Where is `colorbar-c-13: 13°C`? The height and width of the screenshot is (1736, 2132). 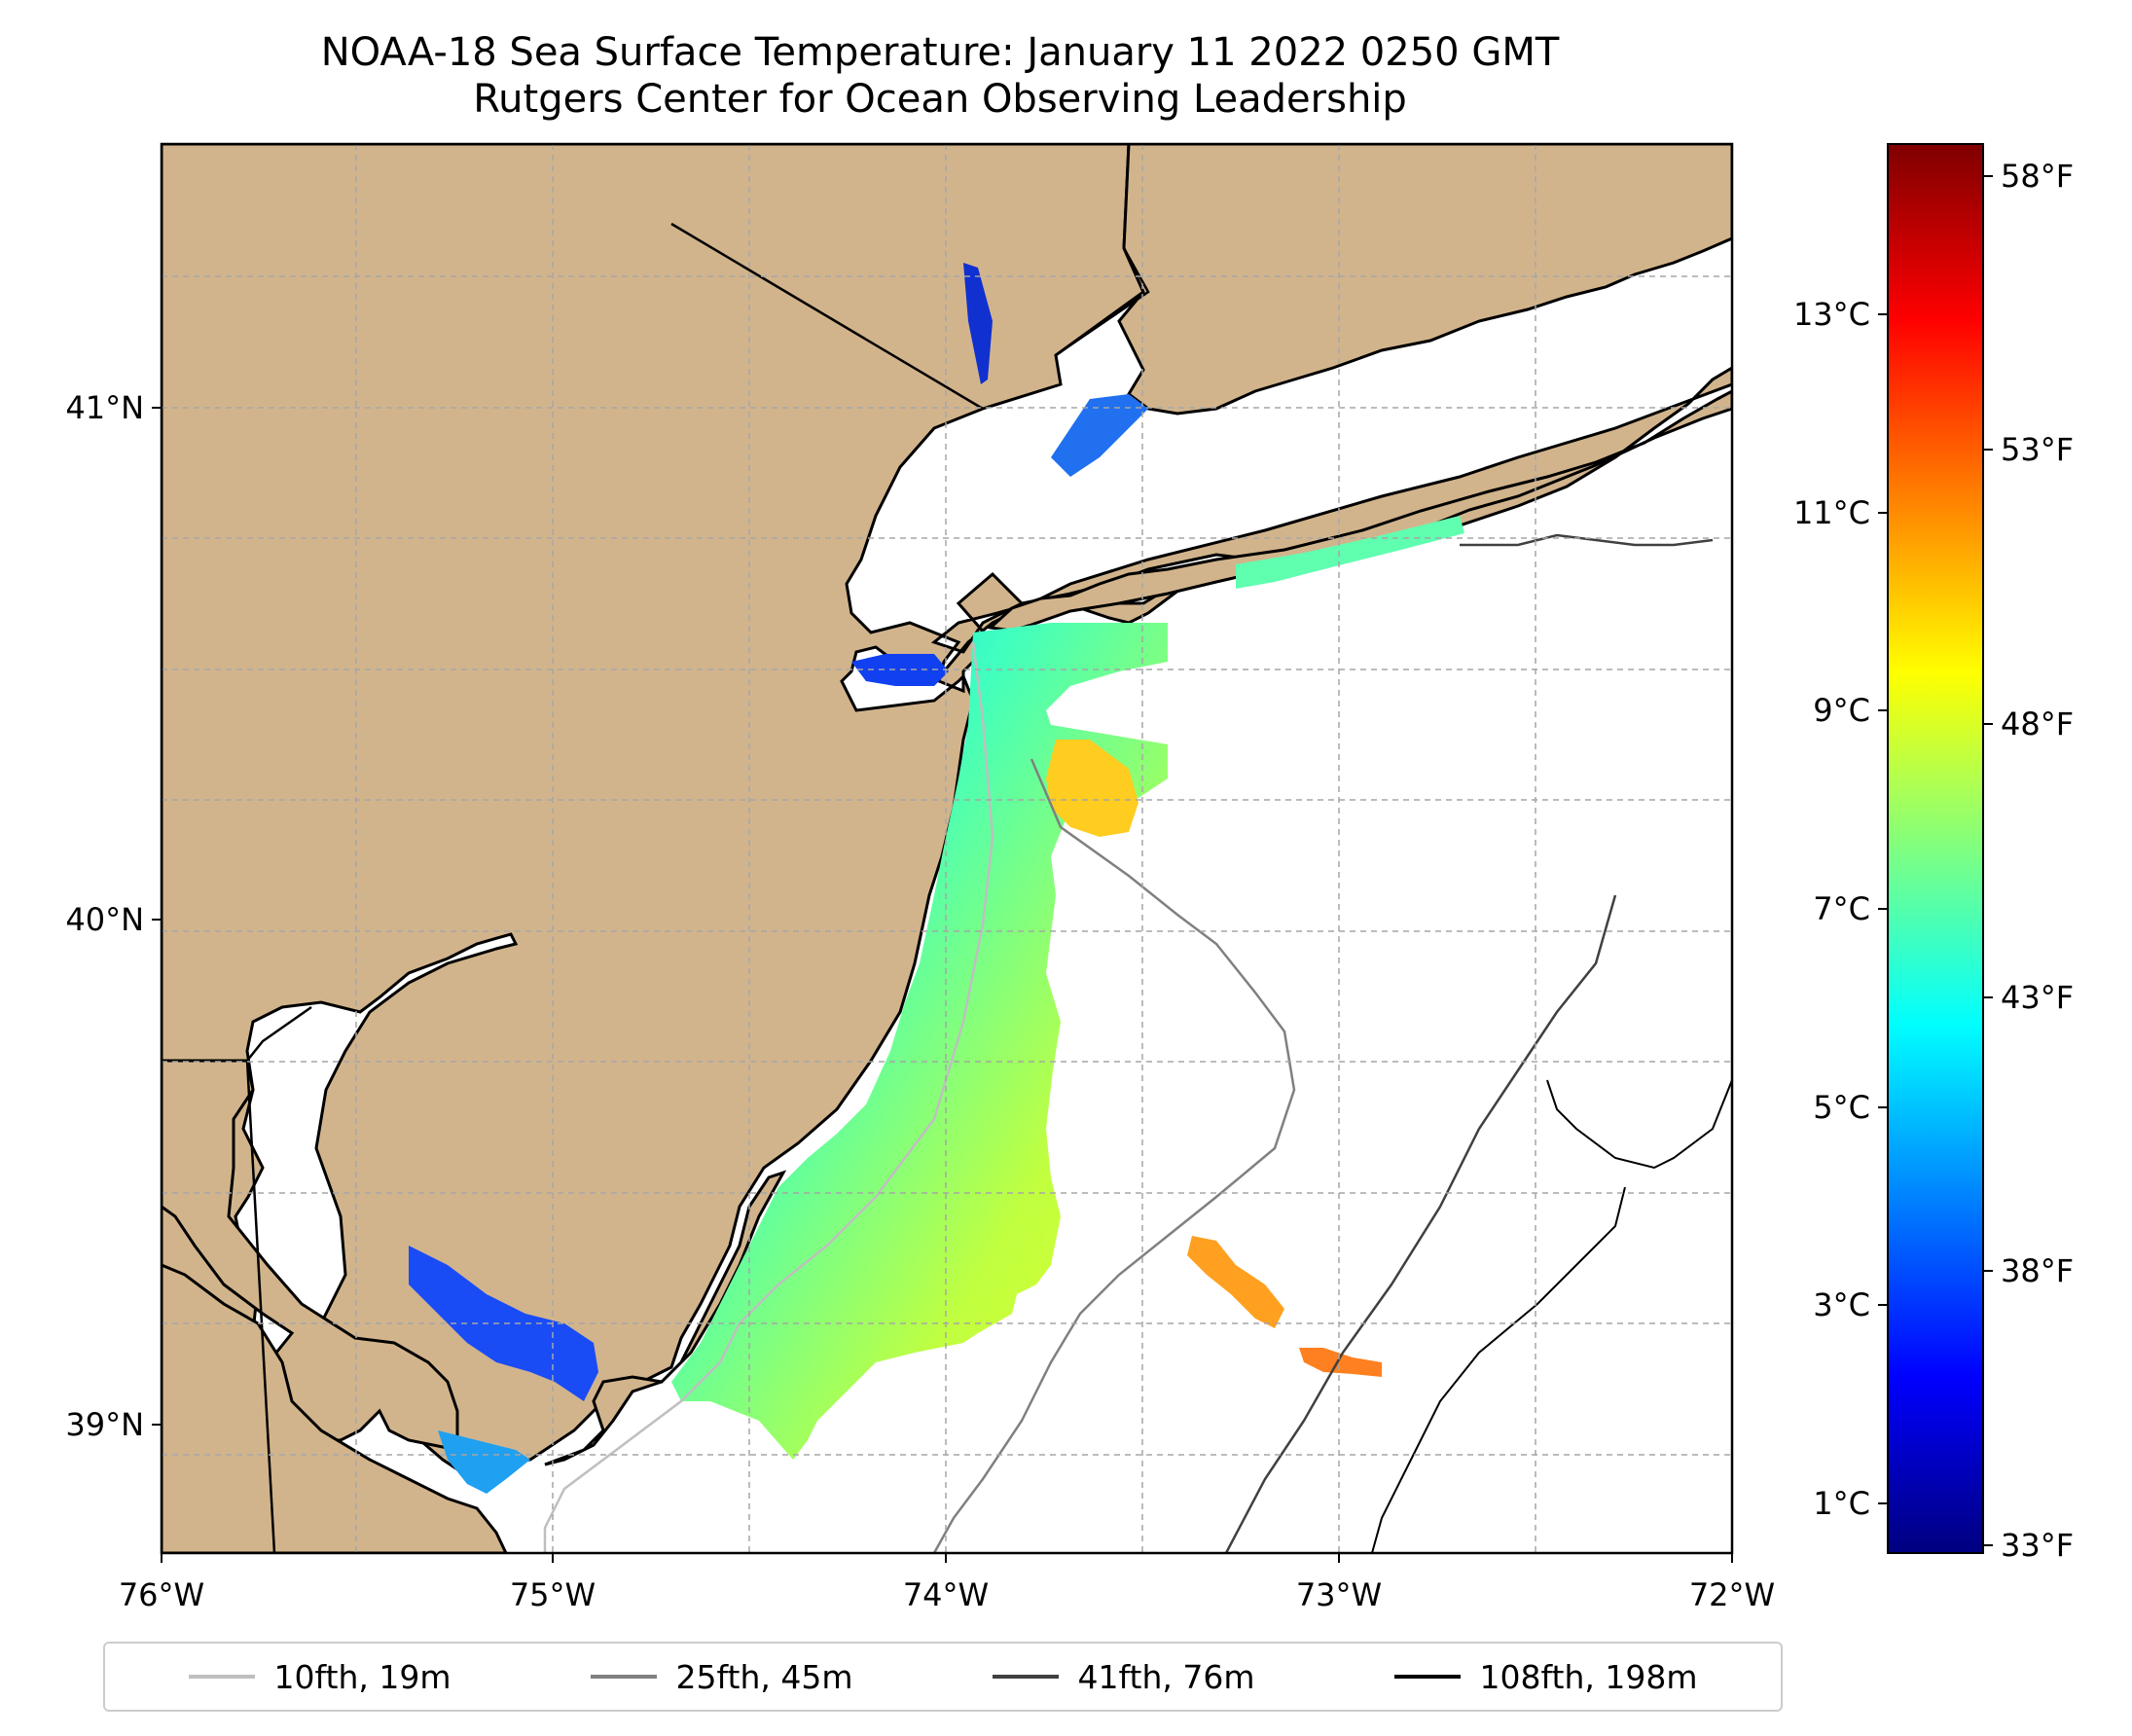 colorbar-c-13: 13°C is located at coordinates (1831, 314).